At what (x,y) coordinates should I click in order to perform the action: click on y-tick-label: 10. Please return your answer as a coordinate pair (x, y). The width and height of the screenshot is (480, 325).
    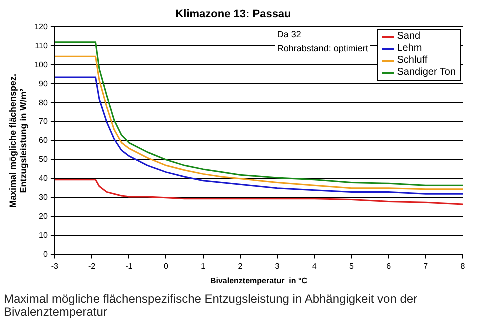
    Looking at the image, I should click on (43, 235).